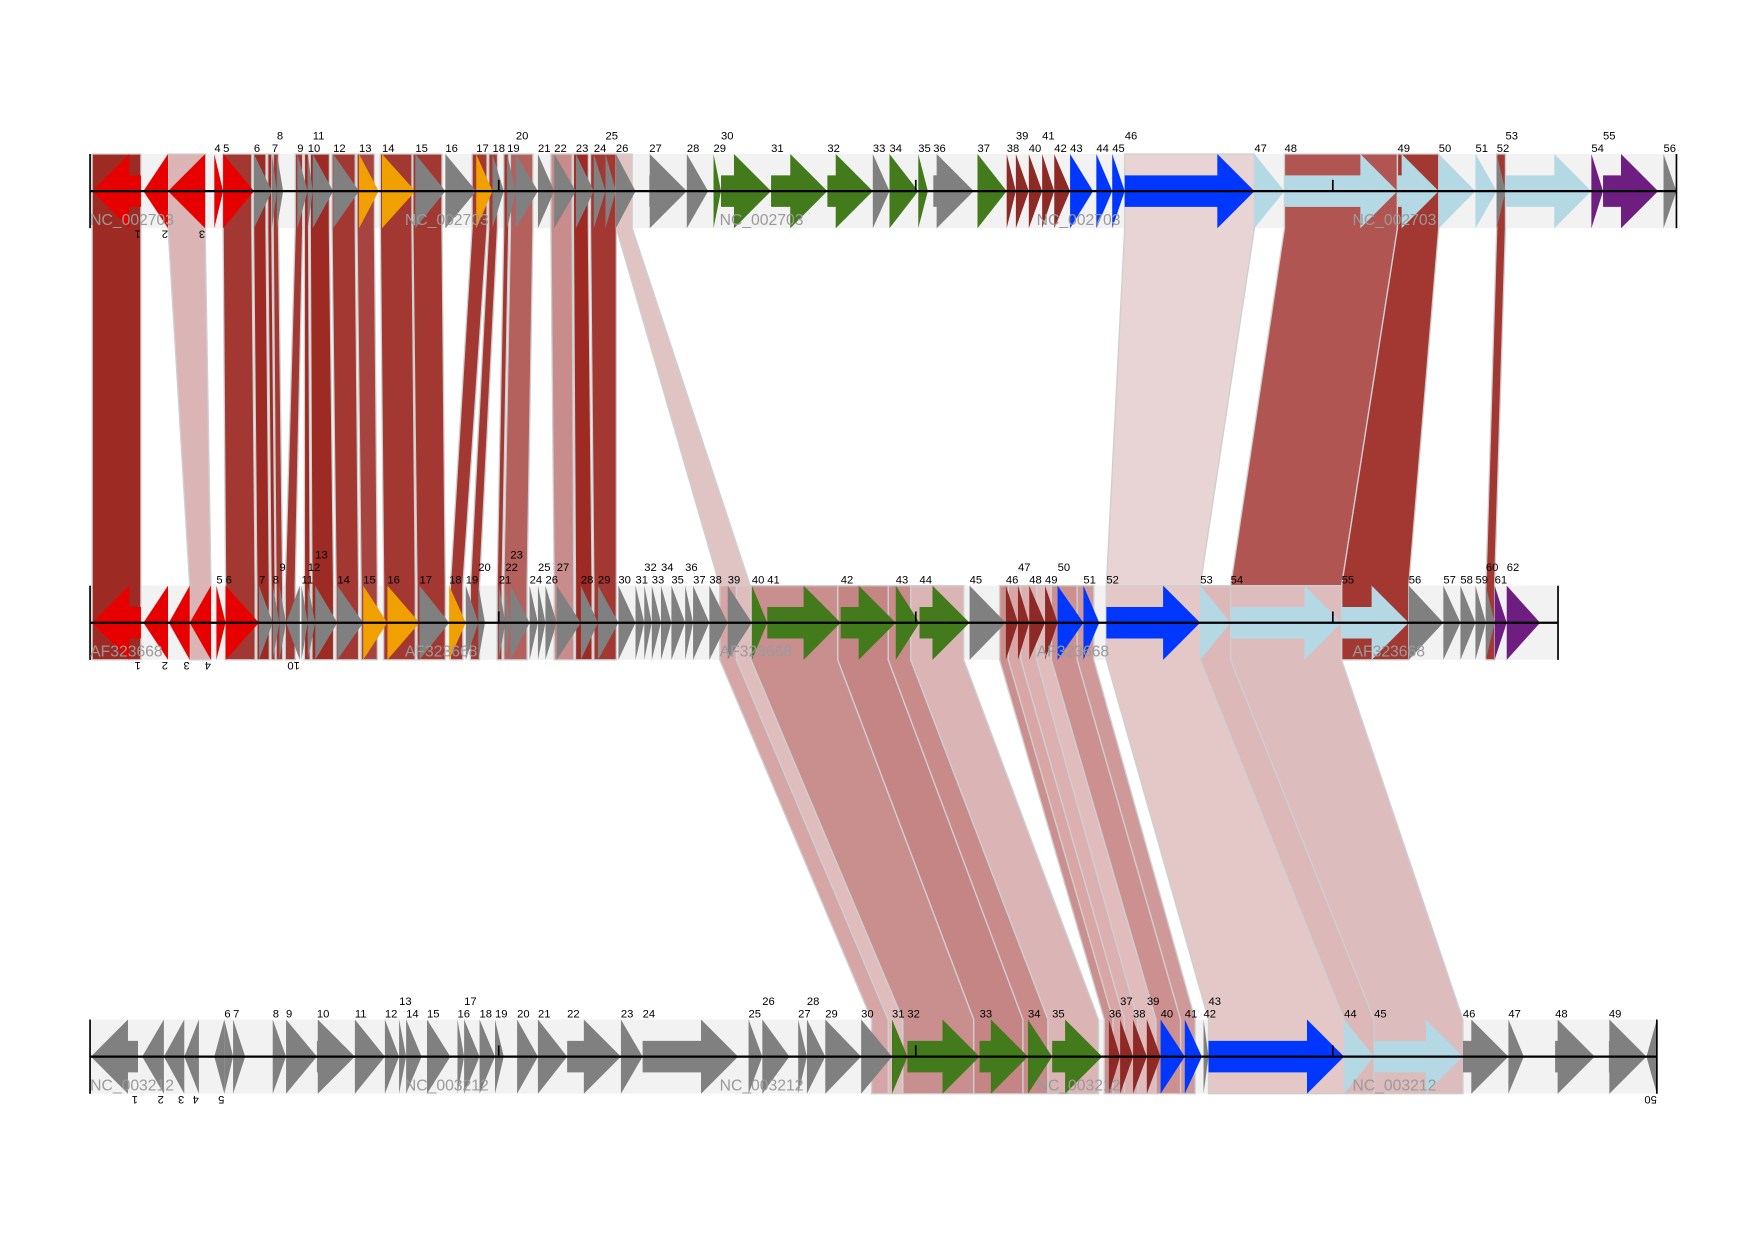 This screenshot has height=1241, width=1754. What do you see at coordinates (1511, 136) in the screenshot?
I see `gene-label: 53` at bounding box center [1511, 136].